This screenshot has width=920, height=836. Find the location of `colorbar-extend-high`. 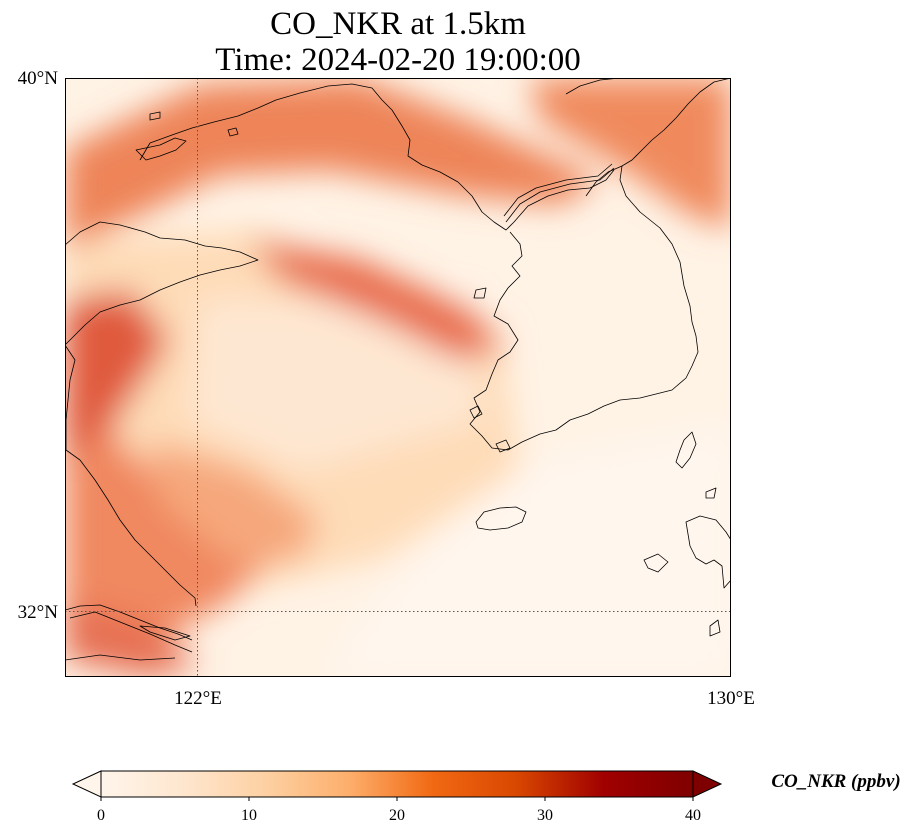

colorbar-extend-high is located at coordinates (707, 784).